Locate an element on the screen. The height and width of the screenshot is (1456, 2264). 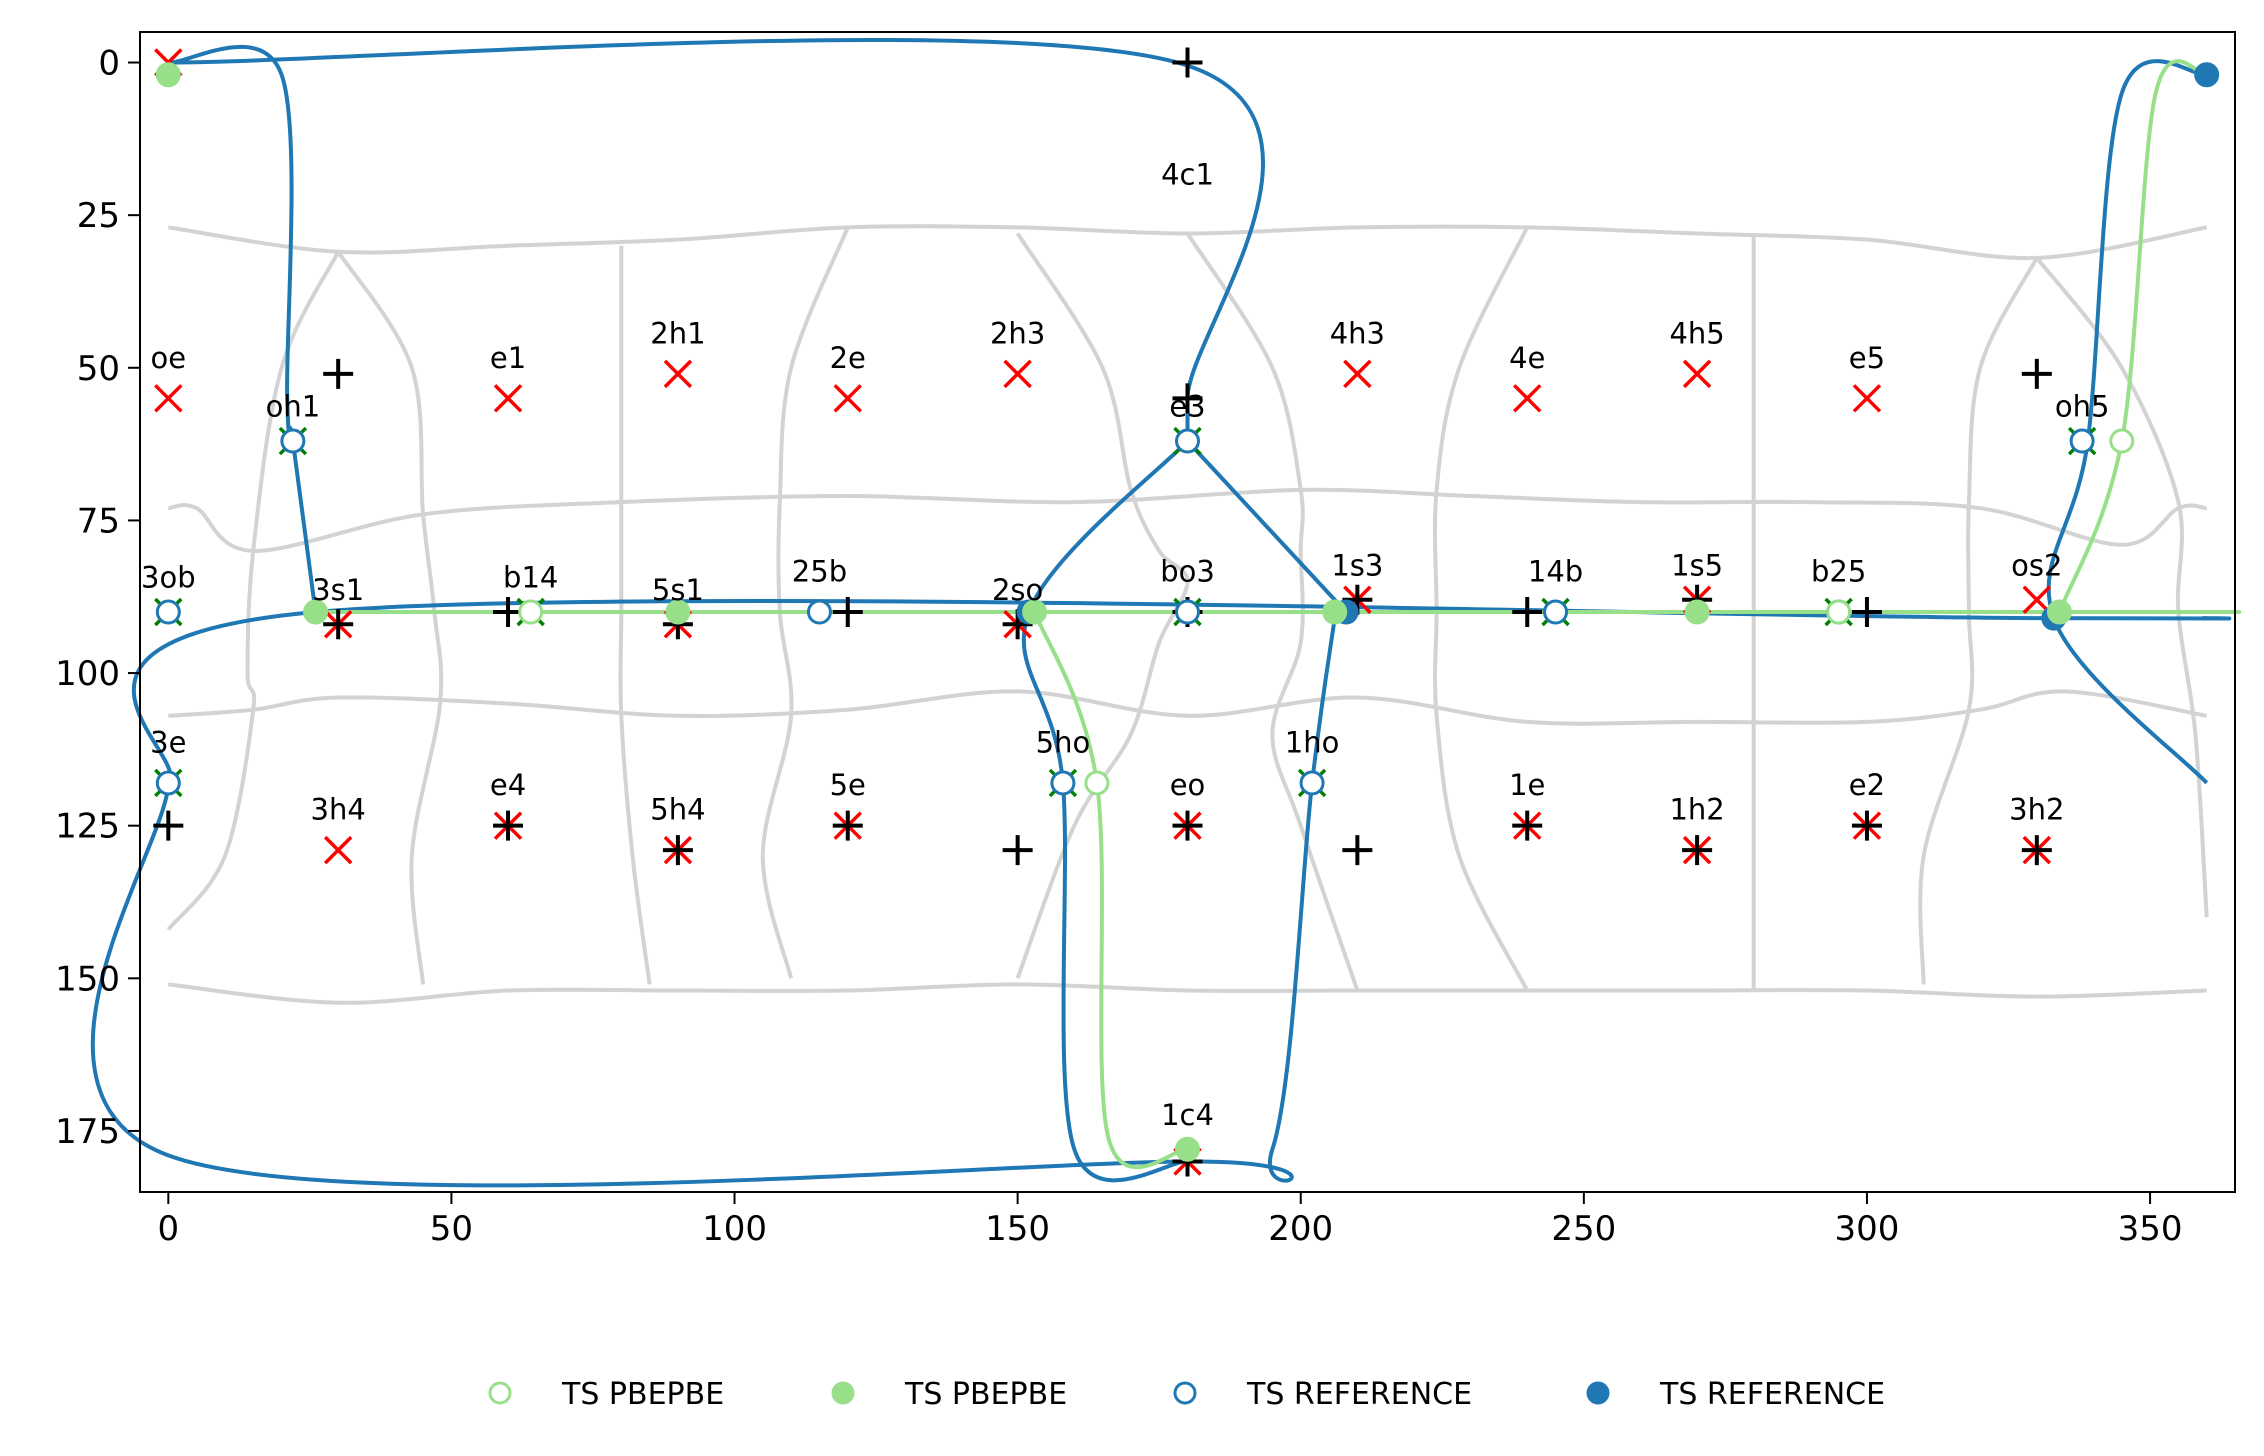
point-label: 2h1 is located at coordinates (677, 333).